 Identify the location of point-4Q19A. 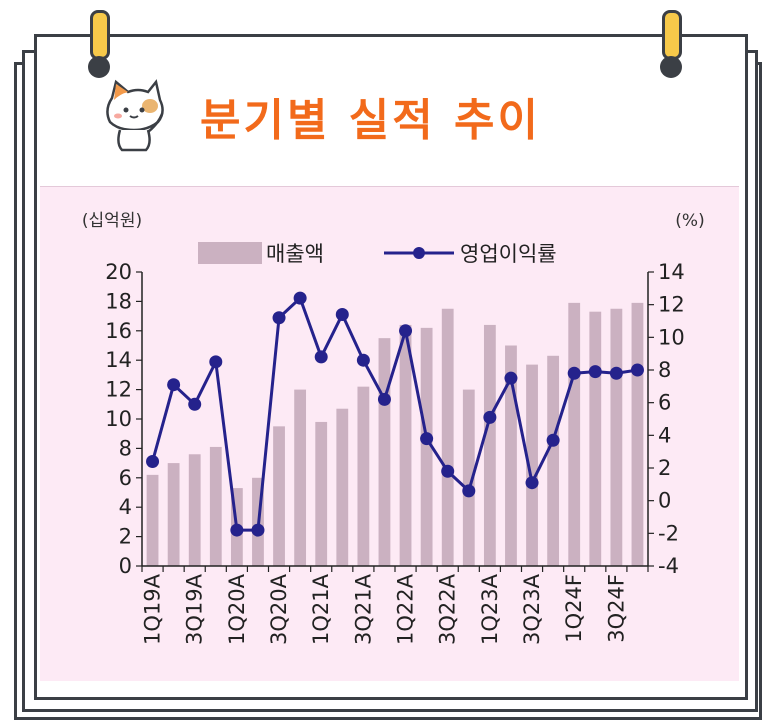
(216, 362).